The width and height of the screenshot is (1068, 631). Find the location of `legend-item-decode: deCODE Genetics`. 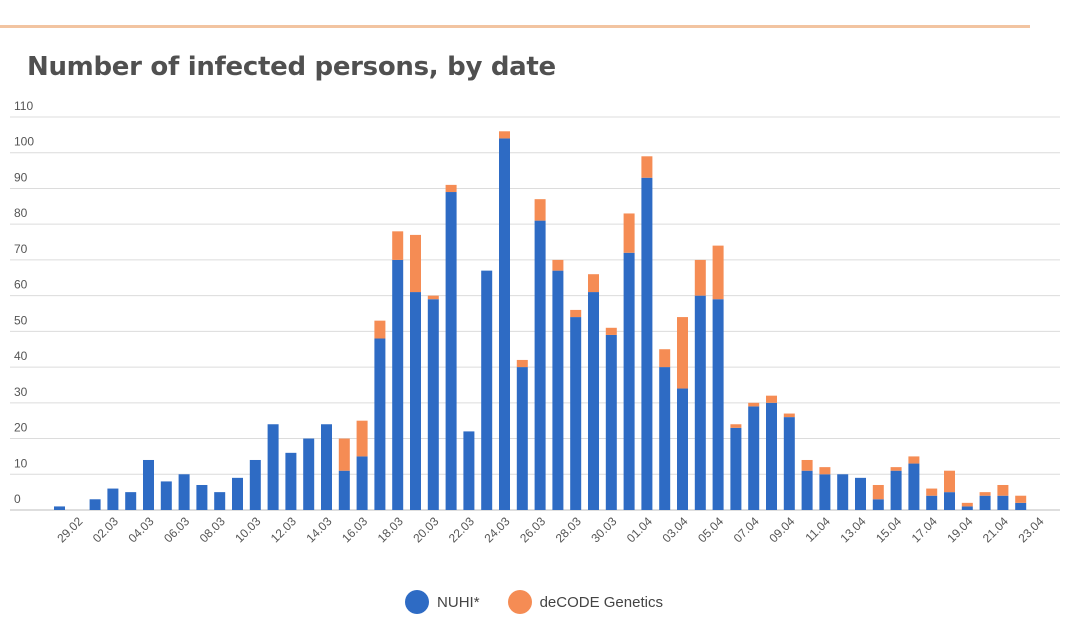

legend-item-decode: deCODE Genetics is located at coordinates (585, 602).